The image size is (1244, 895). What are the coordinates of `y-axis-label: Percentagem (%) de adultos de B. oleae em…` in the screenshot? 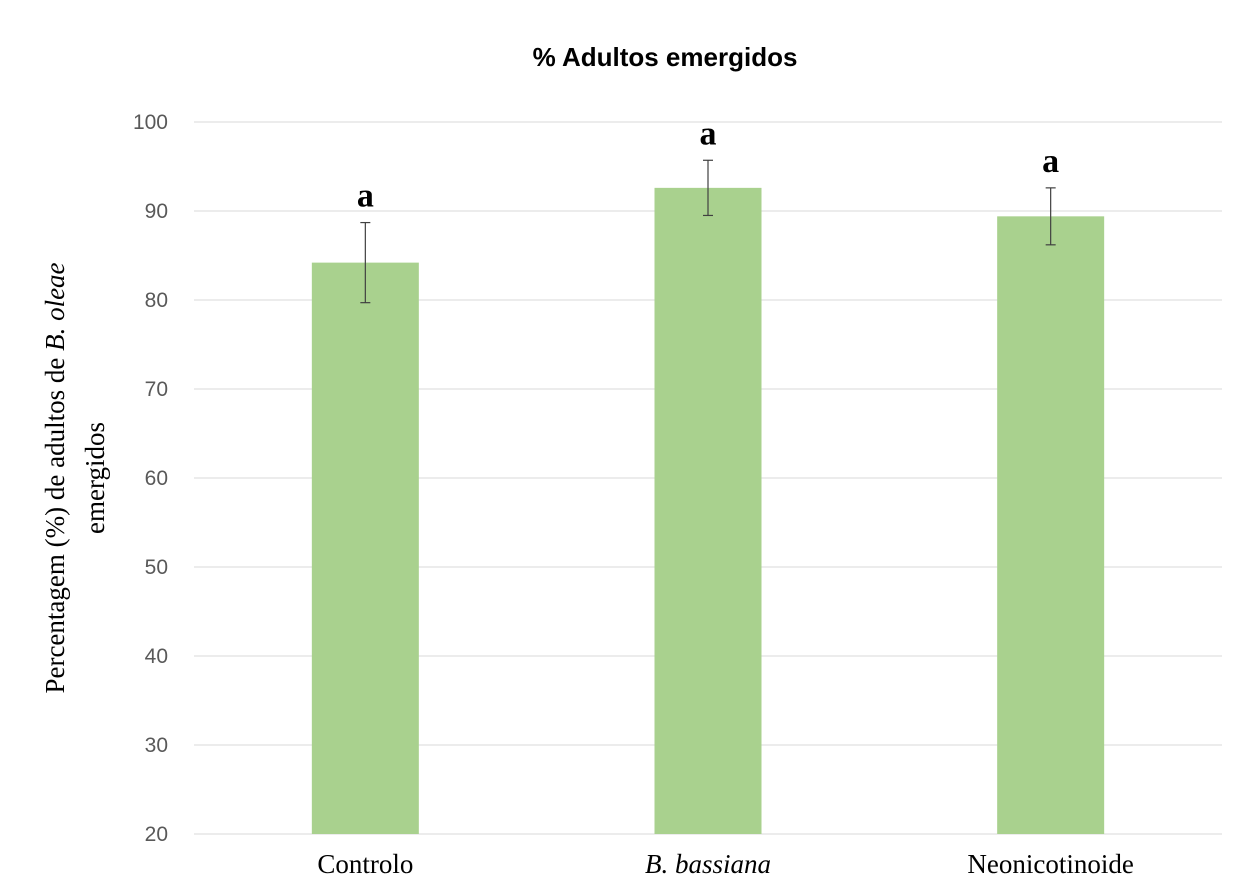 It's located at (75, 477).